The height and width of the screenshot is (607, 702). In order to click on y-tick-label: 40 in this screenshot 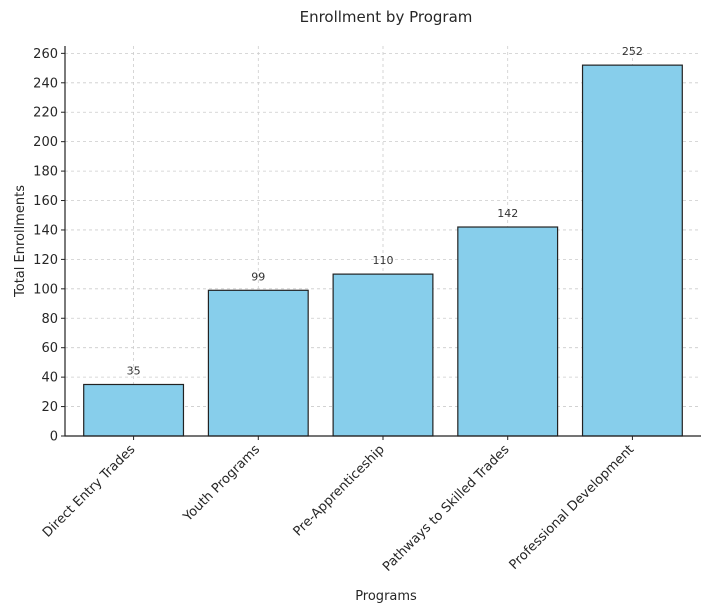, I will do `click(49, 378)`.